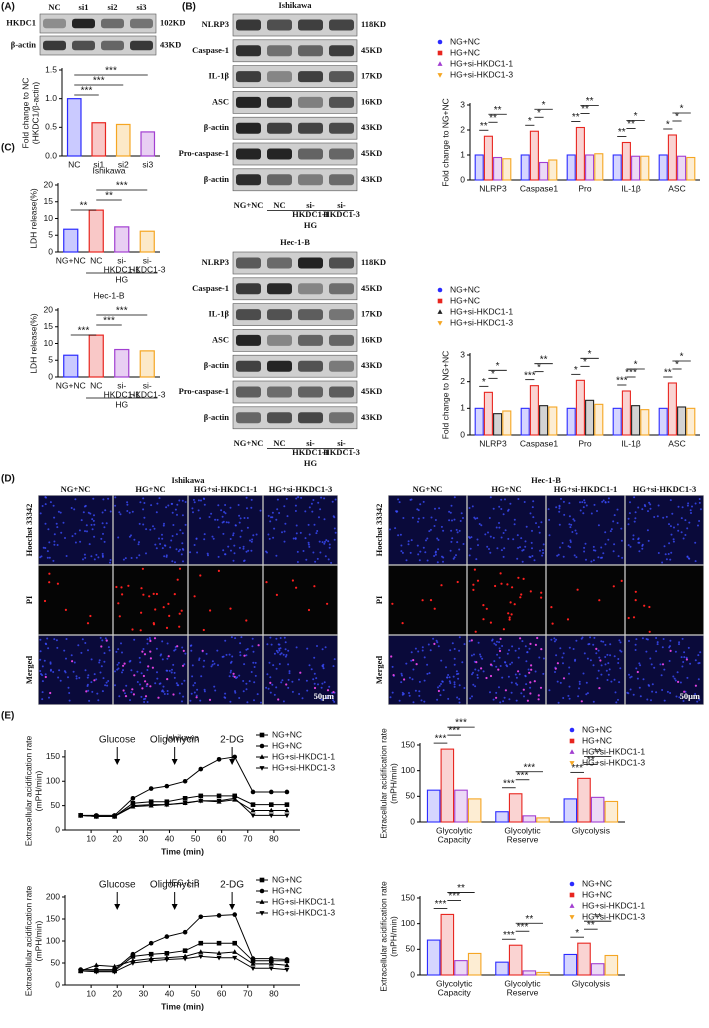 This screenshot has width=709, height=1028. What do you see at coordinates (676, 443) in the screenshot?
I see `x-tick-label: ASC` at bounding box center [676, 443].